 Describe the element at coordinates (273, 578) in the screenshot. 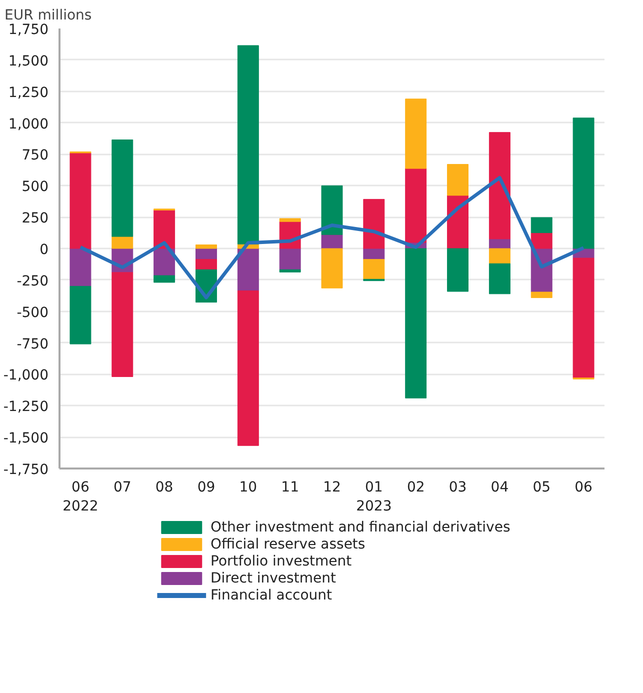

I see `legend-label: Direct investment` at that location.